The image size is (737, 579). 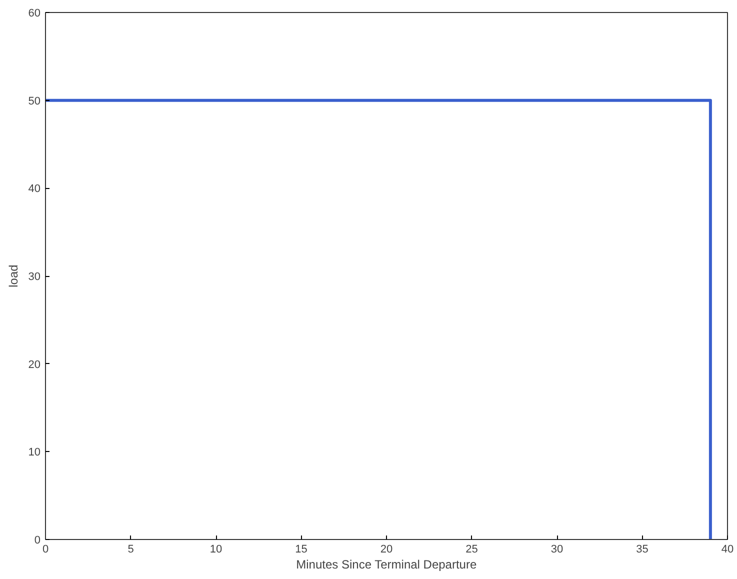 I want to click on x-tick-label: 15, so click(x=301, y=550).